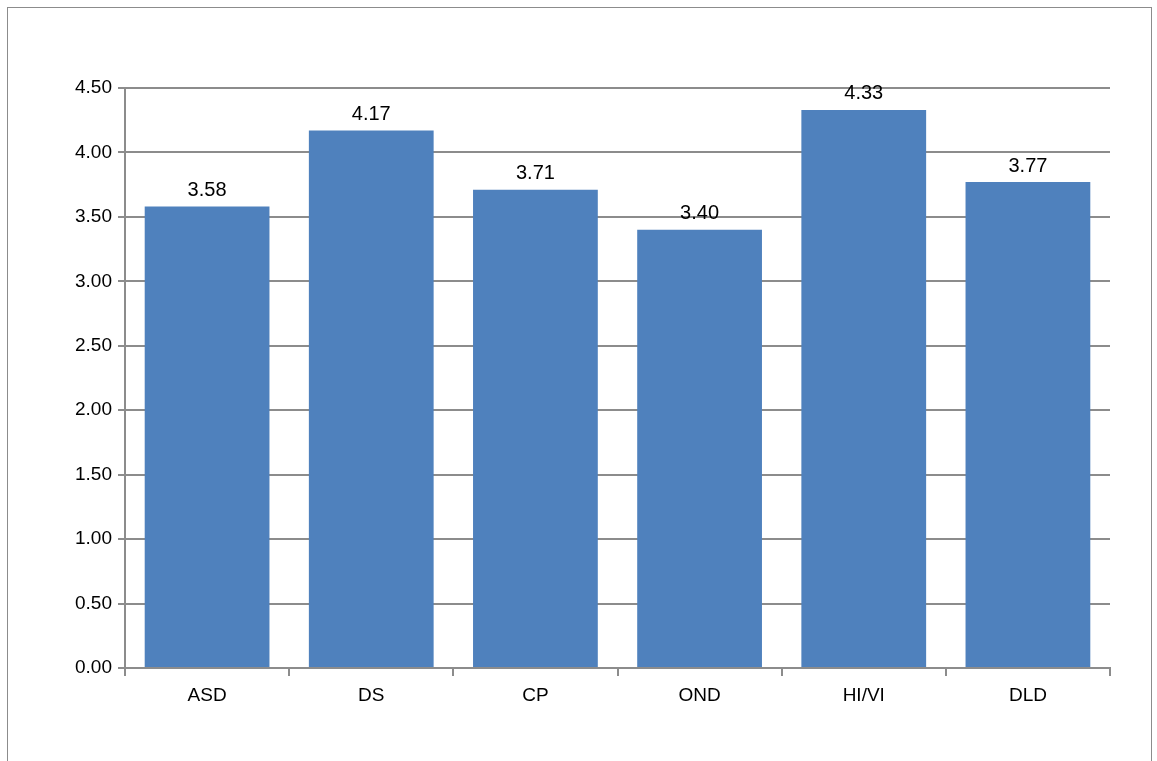 Image resolution: width=1157 pixels, height=761 pixels. What do you see at coordinates (93, 602) in the screenshot?
I see `y-tick-label: 0.50` at bounding box center [93, 602].